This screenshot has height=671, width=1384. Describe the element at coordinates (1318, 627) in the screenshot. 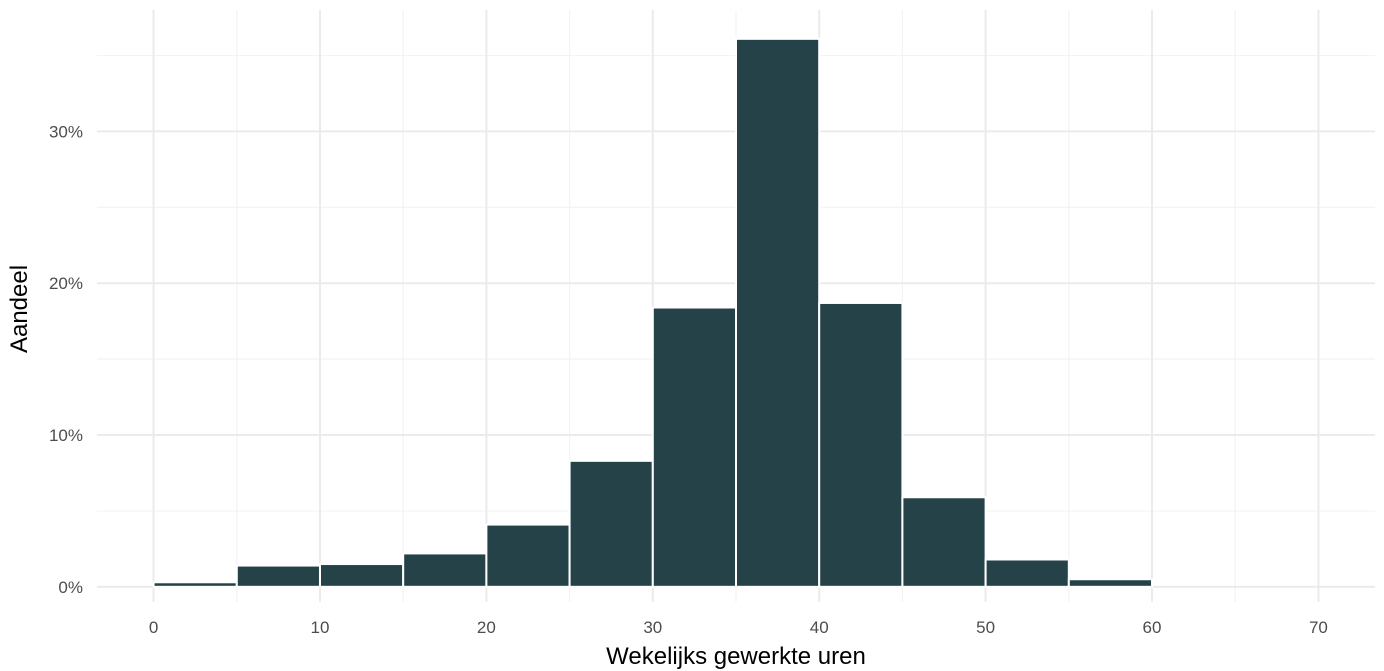

I see `x-tick-label: 70` at that location.